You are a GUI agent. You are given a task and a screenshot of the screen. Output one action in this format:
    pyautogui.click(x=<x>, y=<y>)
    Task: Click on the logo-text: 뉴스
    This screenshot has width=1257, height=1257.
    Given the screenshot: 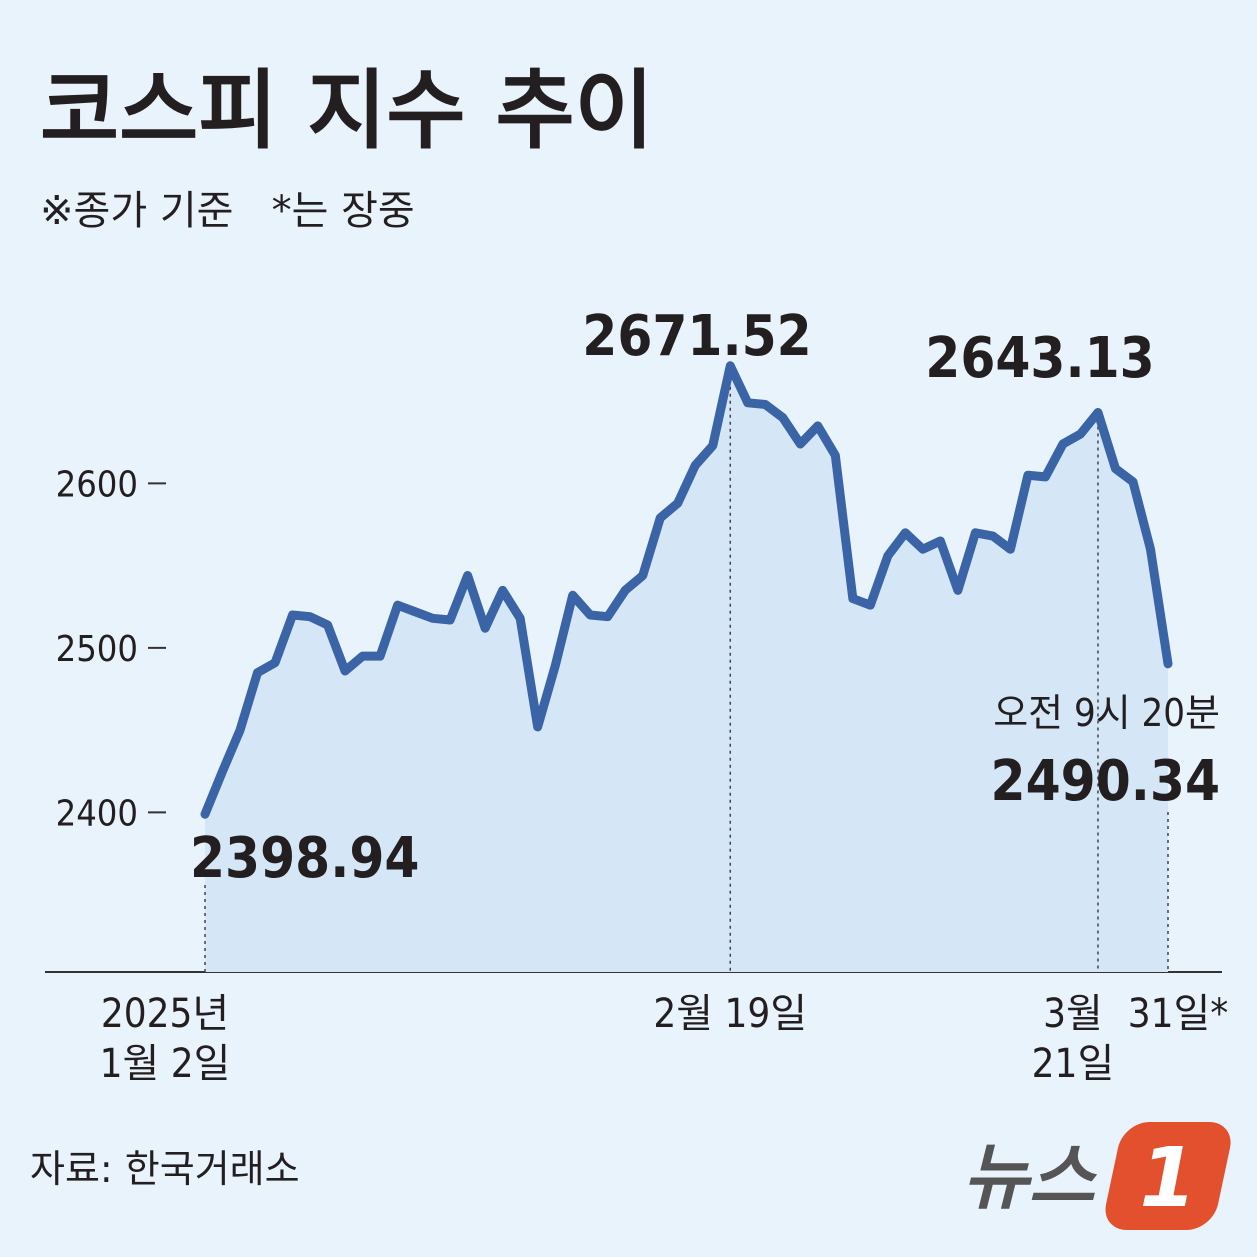 What is the action you would take?
    pyautogui.click(x=1030, y=1177)
    